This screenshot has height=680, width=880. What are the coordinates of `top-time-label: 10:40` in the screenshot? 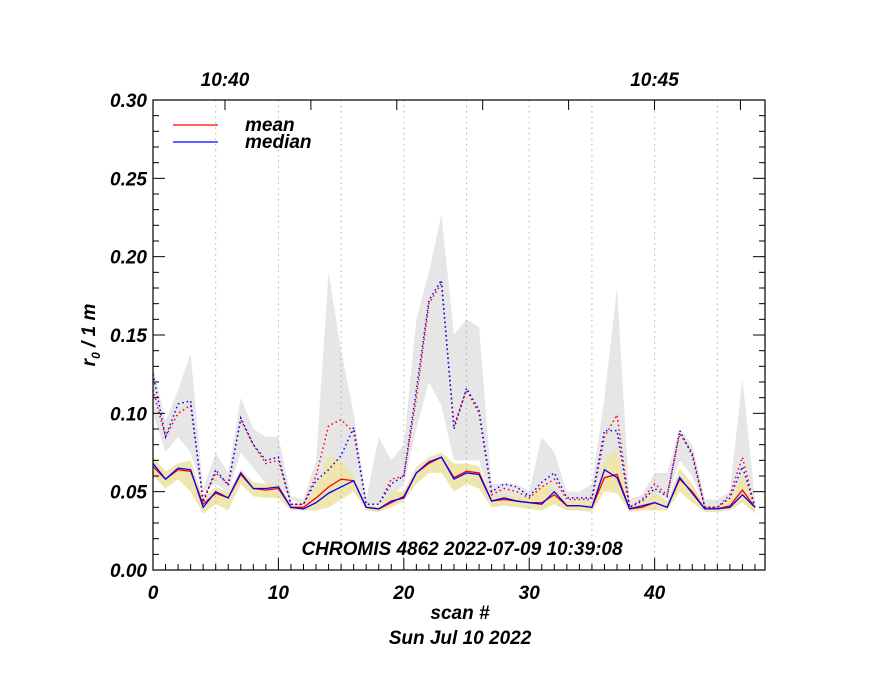 It's located at (225, 80).